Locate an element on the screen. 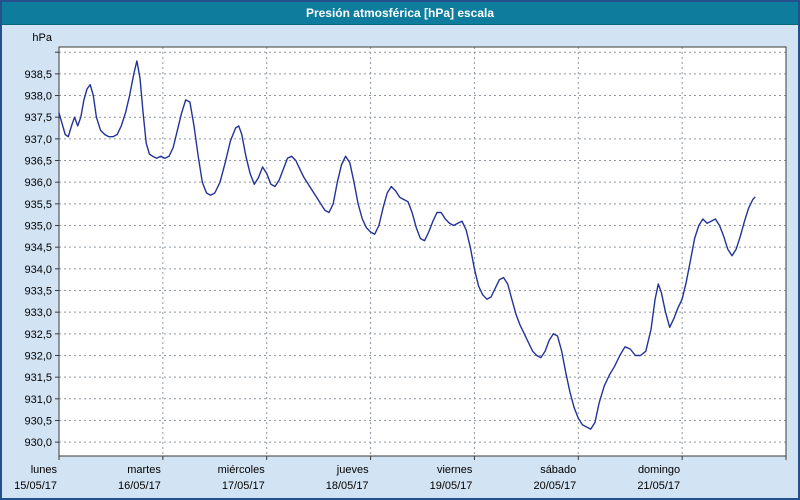 This screenshot has height=500, width=800. x-axis-date-label: 20/05/17 is located at coordinates (554, 486).